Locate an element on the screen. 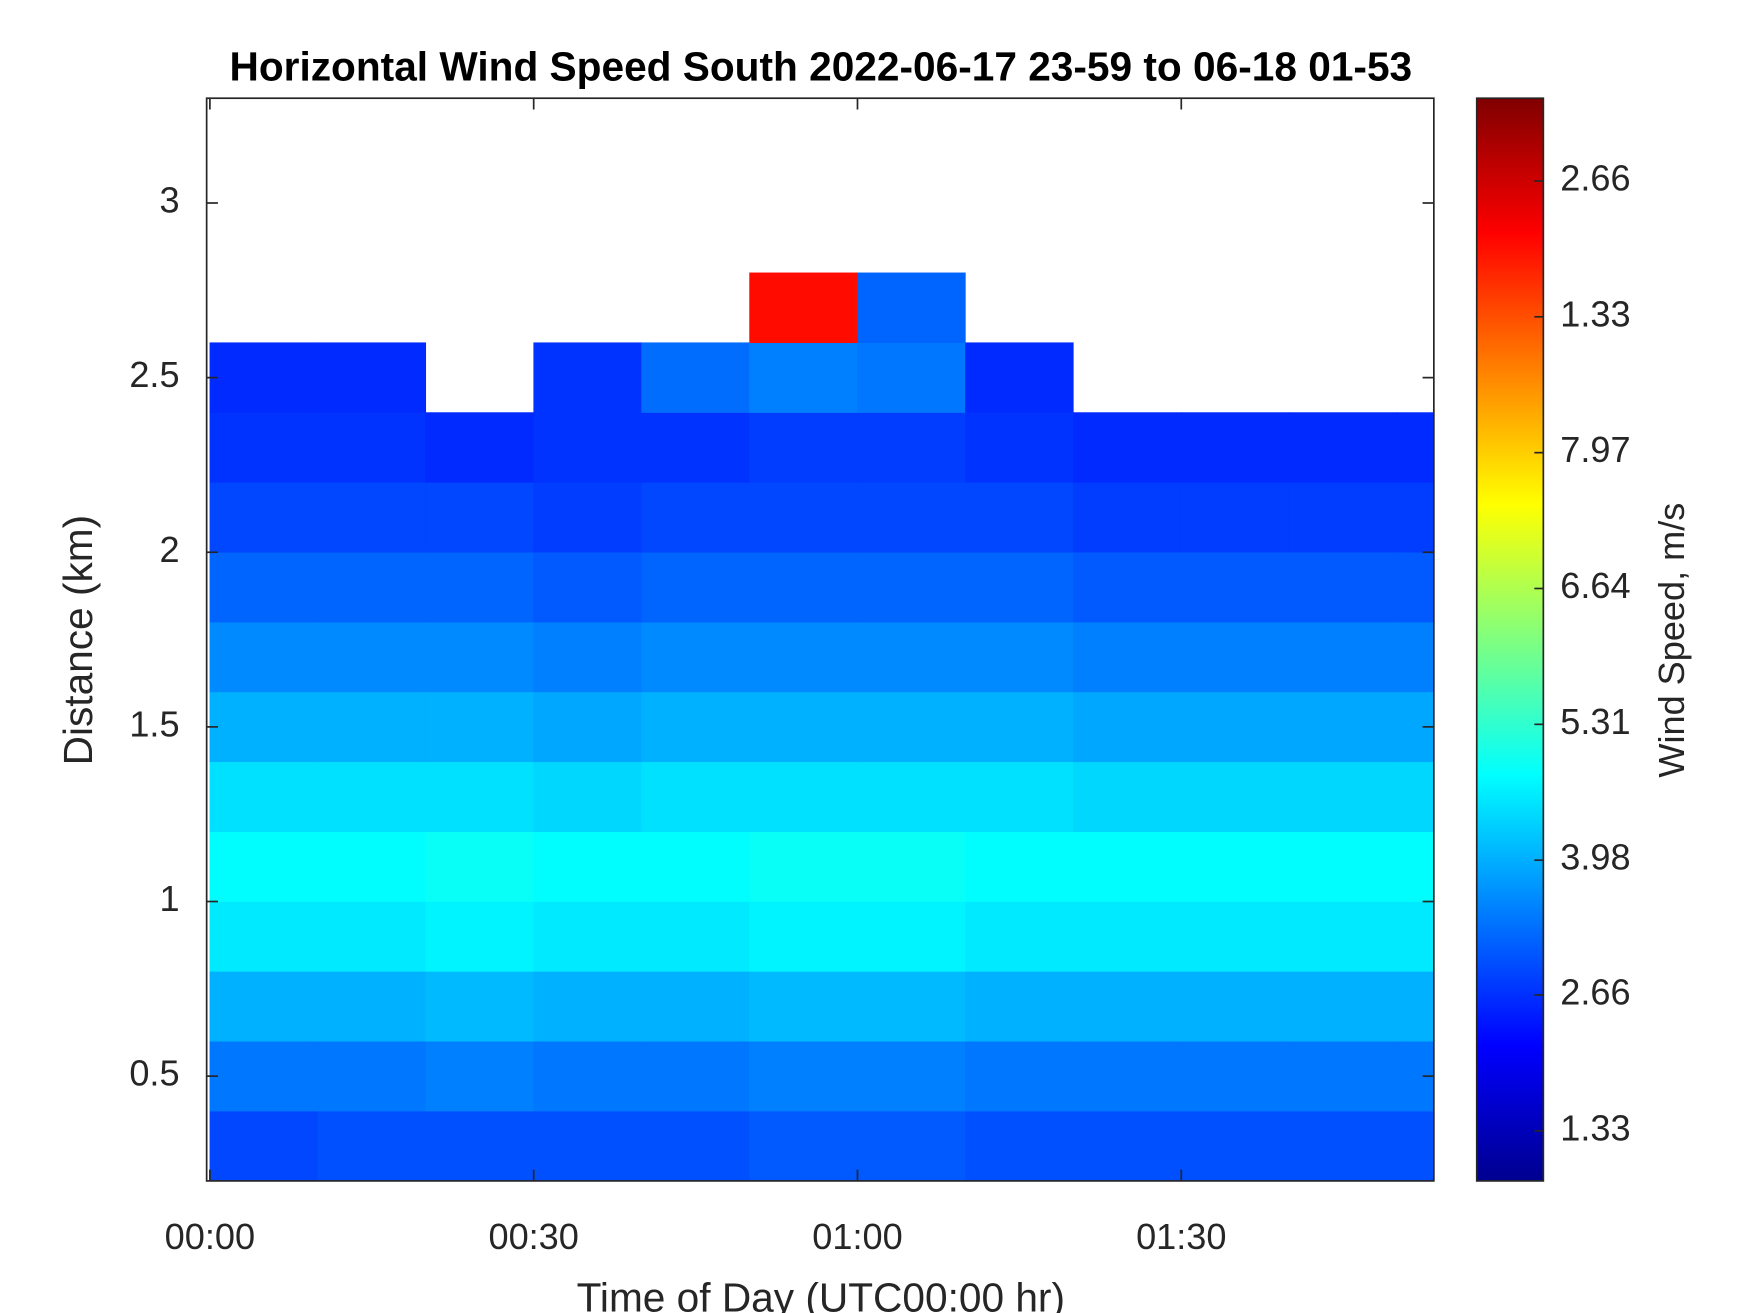 The height and width of the screenshot is (1313, 1750). colorbar-tick-label: 5.31 is located at coordinates (1595, 721).